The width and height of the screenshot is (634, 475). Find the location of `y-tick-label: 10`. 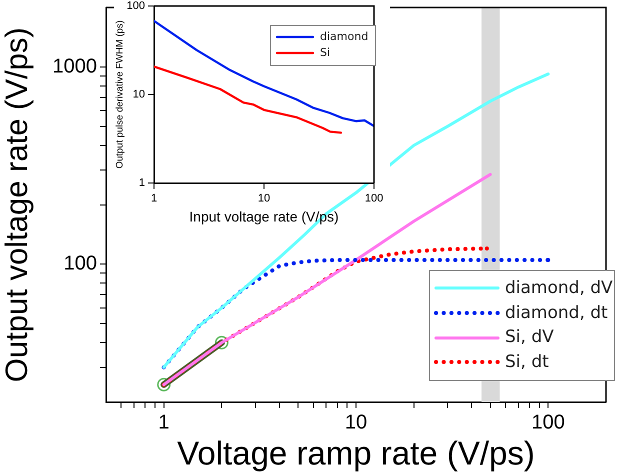

y-tick-label: 10 is located at coordinates (138, 94).